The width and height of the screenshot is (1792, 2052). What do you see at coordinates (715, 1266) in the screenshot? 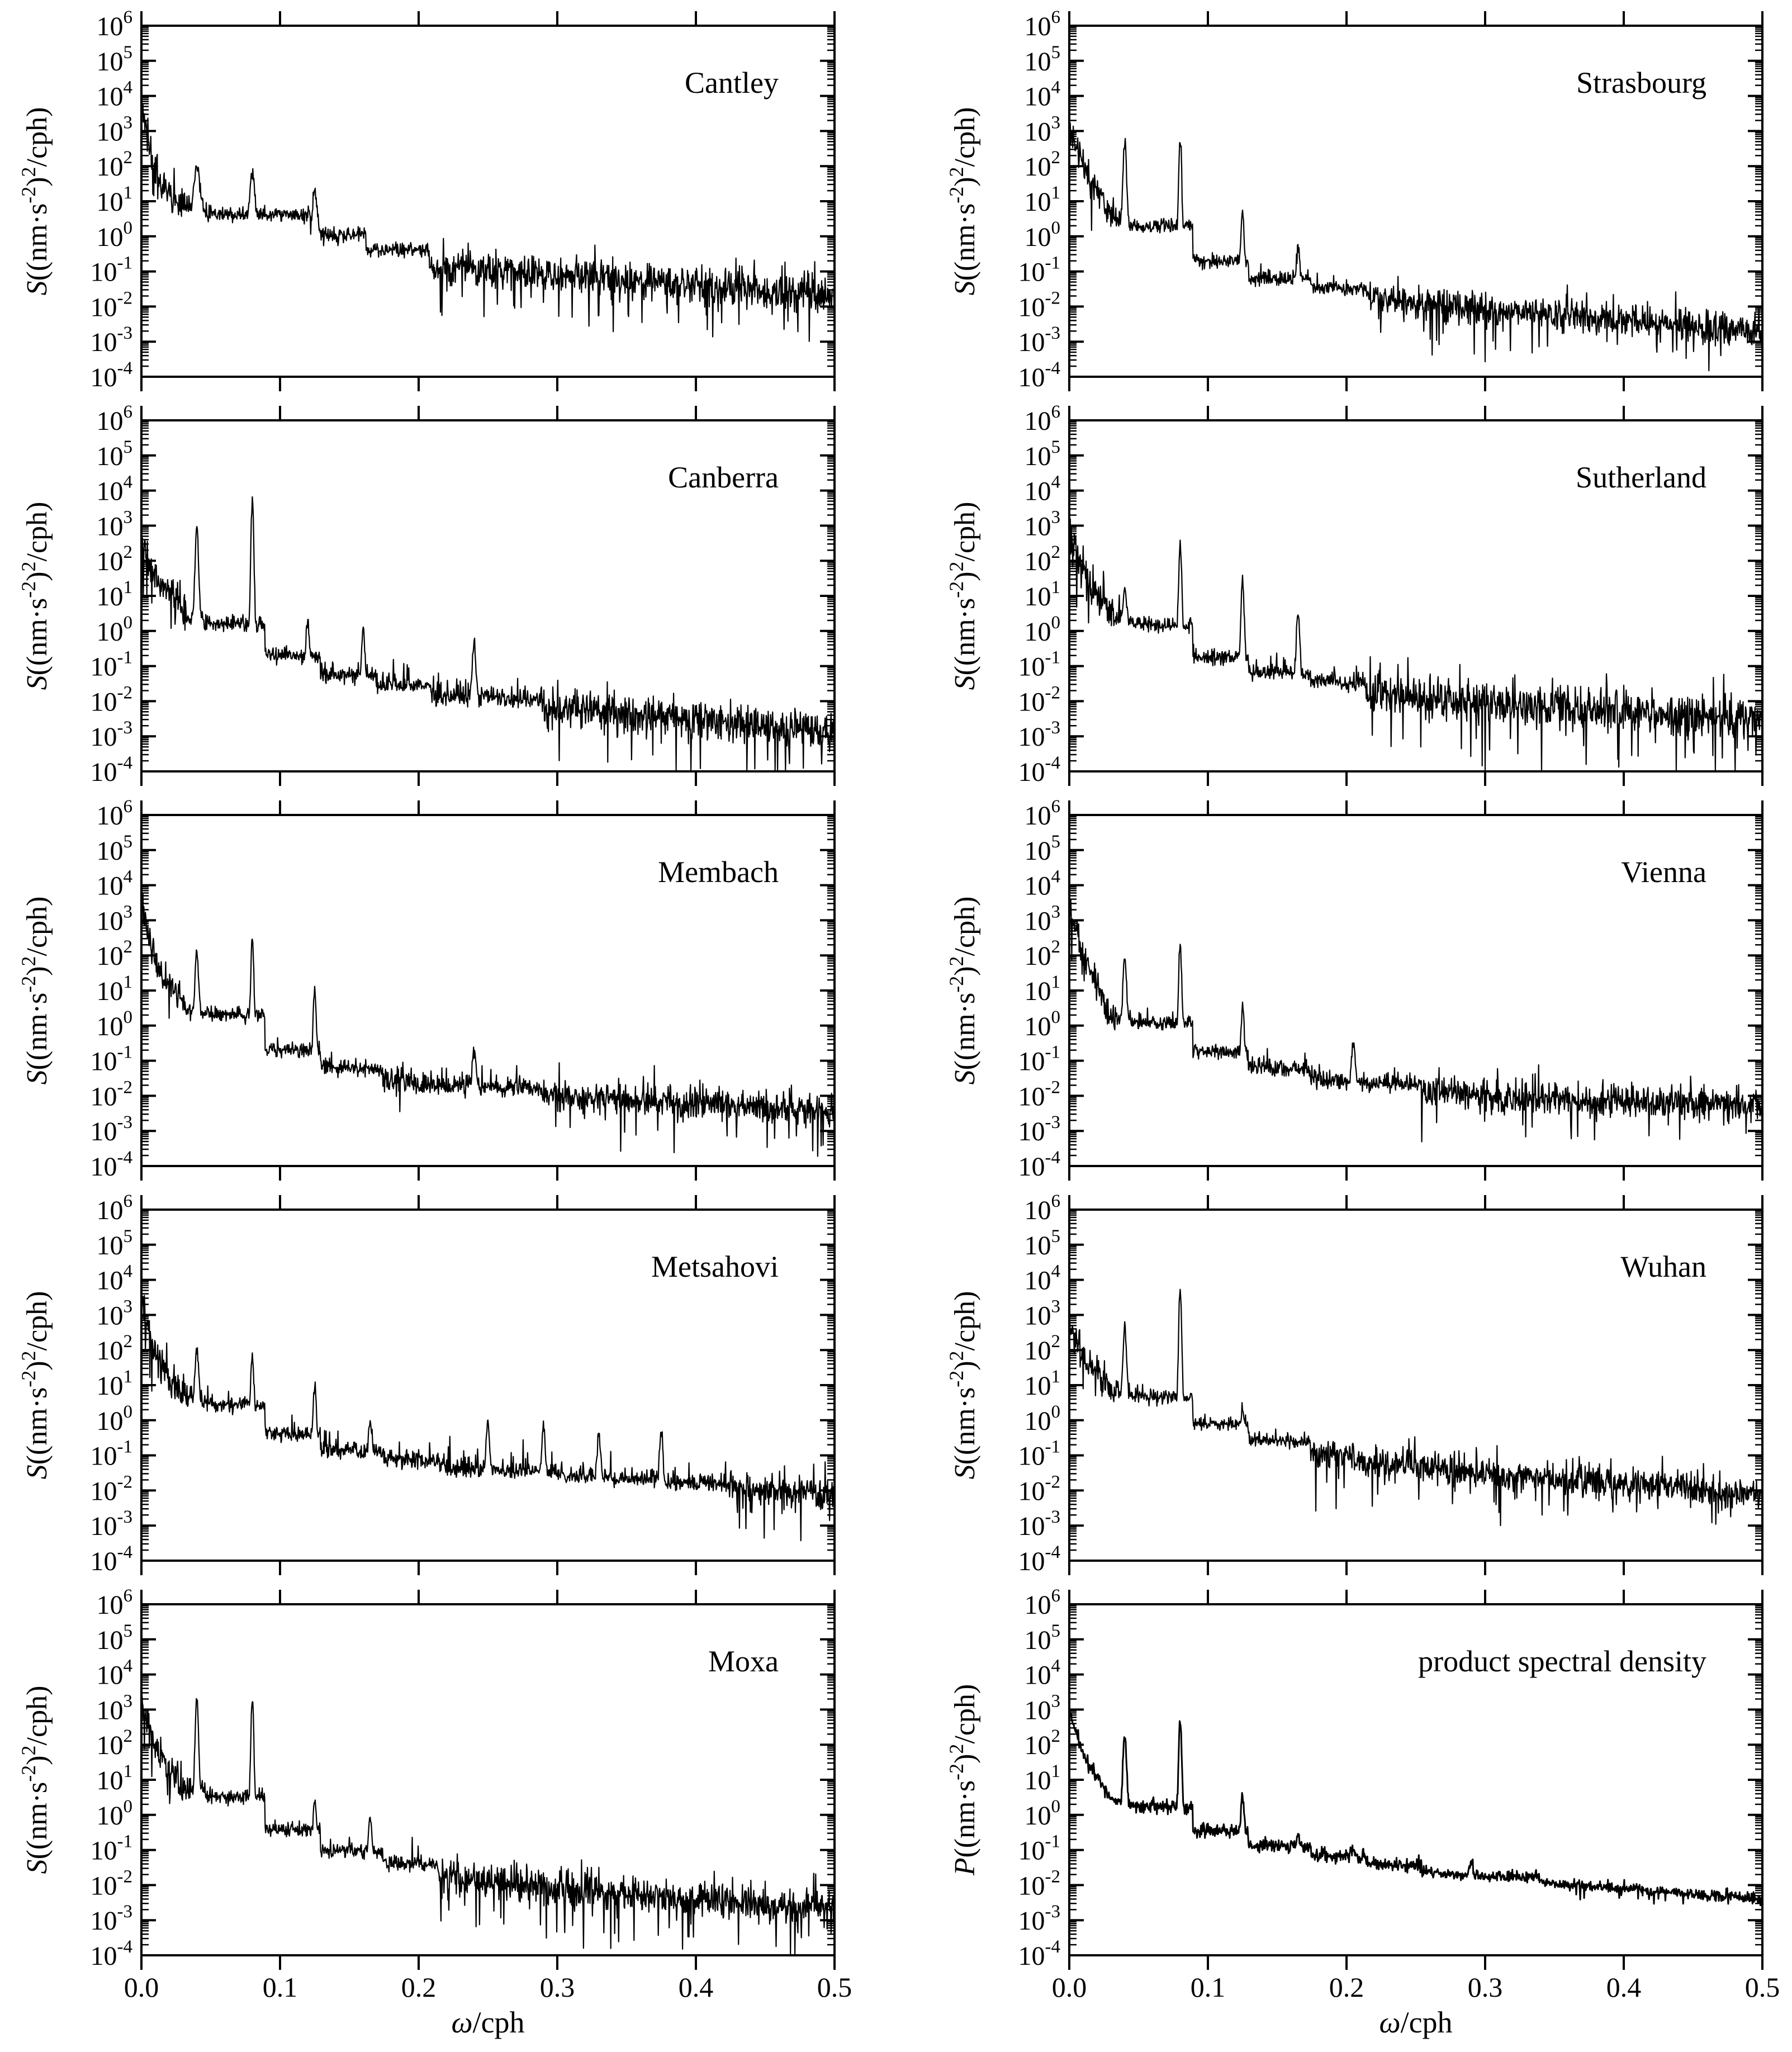
I see `panel-title: Metsahovi` at bounding box center [715, 1266].